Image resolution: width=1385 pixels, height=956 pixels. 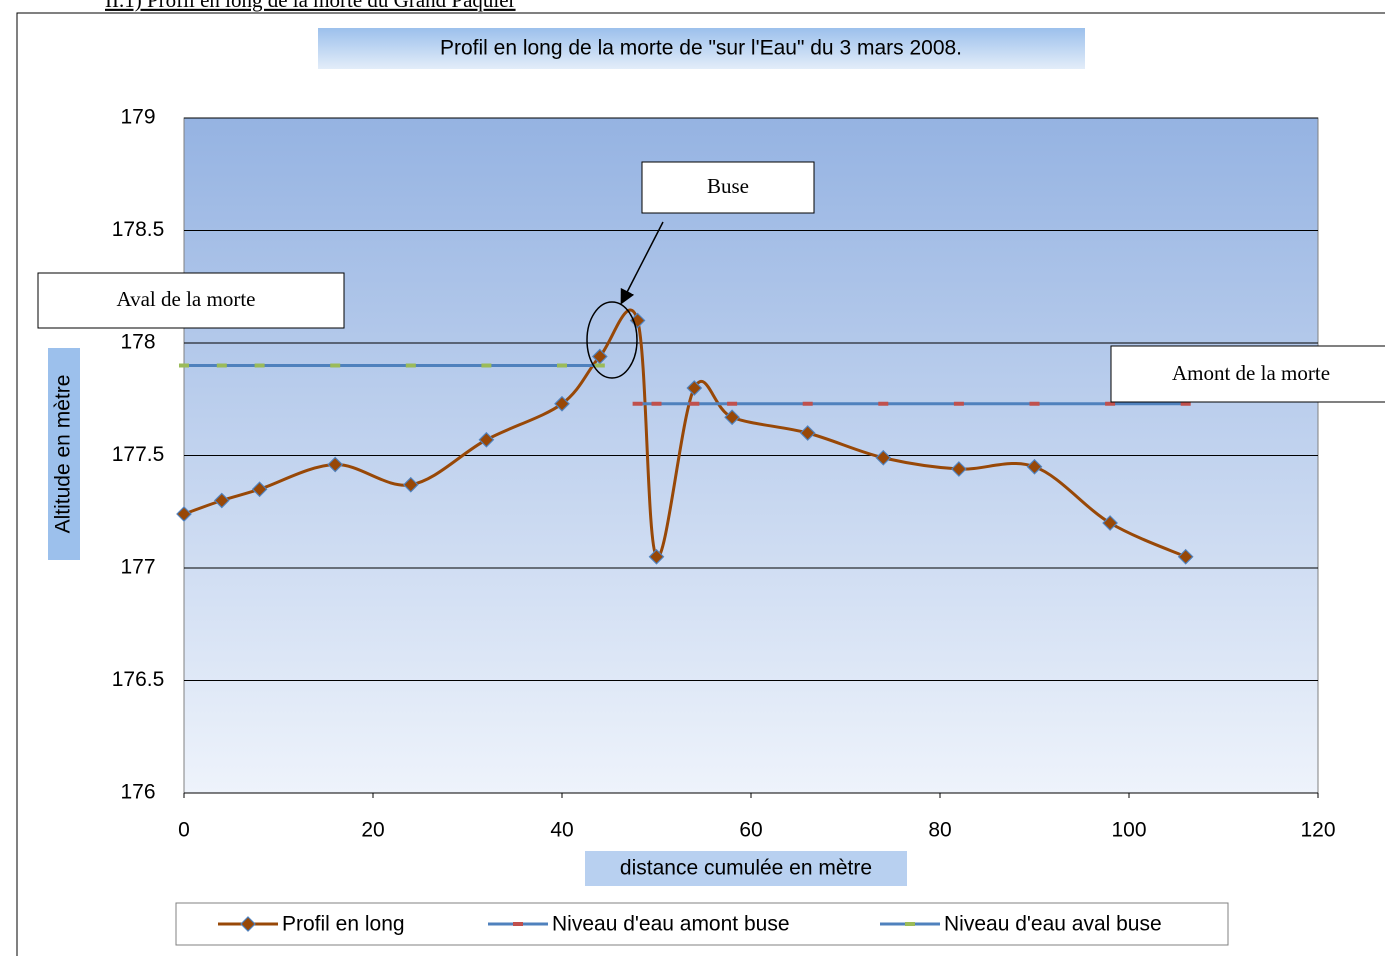 What do you see at coordinates (561, 830) in the screenshot?
I see `x-tick-label: 40` at bounding box center [561, 830].